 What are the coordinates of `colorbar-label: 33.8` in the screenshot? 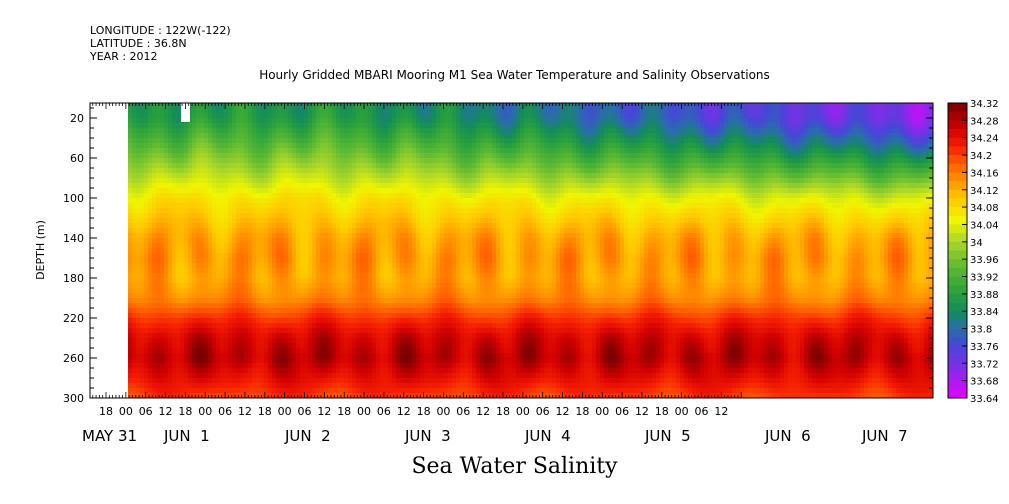 It's located at (981, 330).